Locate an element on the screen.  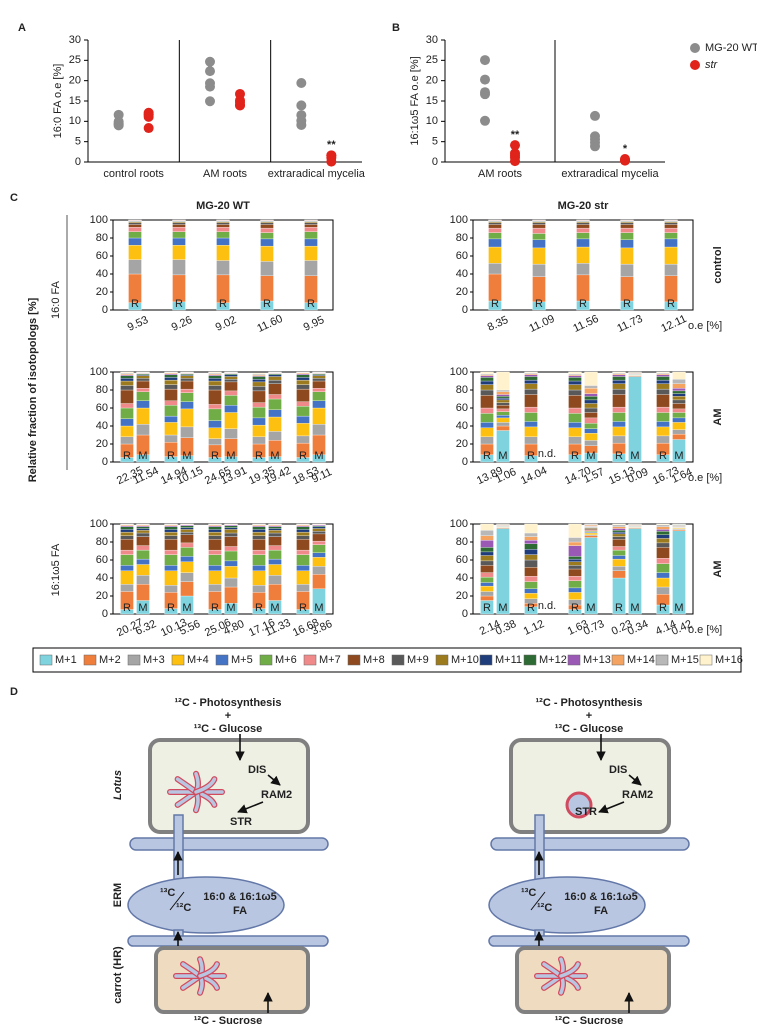
legend-label: M+10 is located at coordinates (465, 660).